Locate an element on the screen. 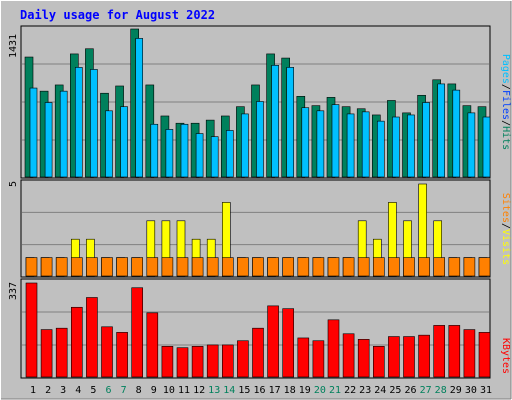 This screenshot has width=512, height=400. day-label-14: 14 is located at coordinates (229, 390).